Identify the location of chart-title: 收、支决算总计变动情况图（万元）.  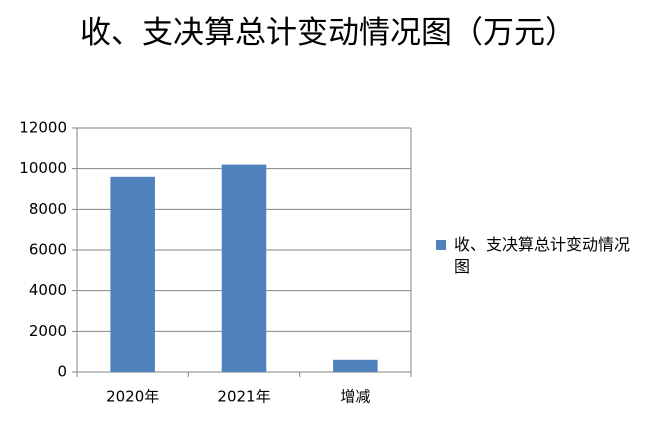
(328, 33).